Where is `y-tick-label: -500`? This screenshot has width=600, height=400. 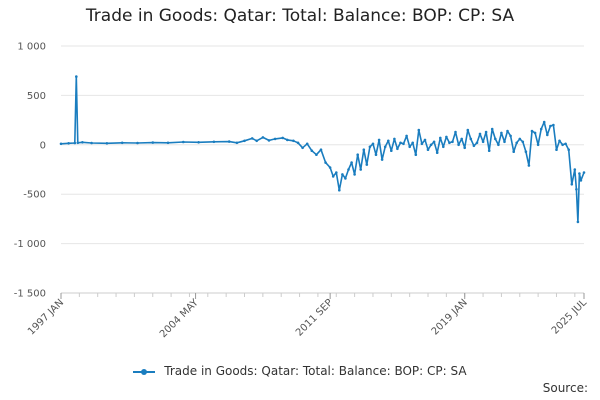
y-tick-label: -500 is located at coordinates (34, 195).